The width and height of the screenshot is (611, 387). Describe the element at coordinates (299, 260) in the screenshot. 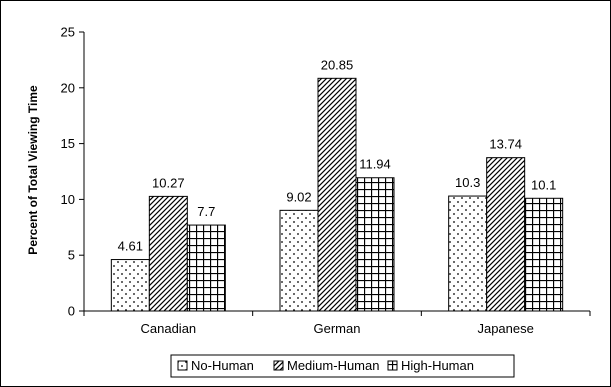

I see `bar-no-human-german` at that location.